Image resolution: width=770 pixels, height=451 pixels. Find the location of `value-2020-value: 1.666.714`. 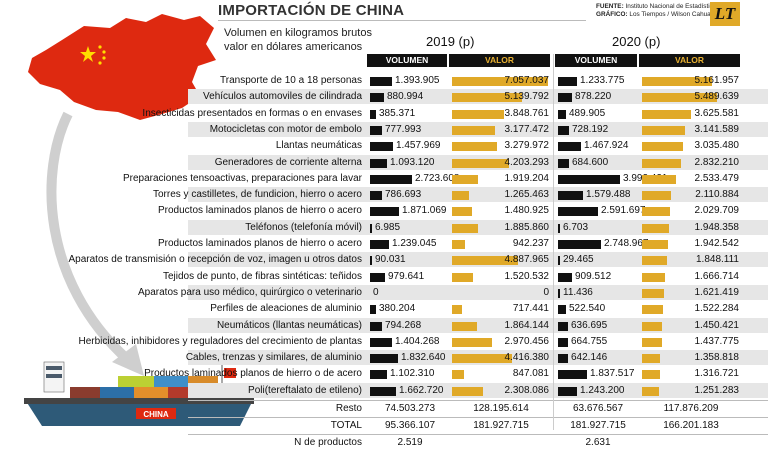

value-2020-value: 1.666.714 is located at coordinates (717, 276).